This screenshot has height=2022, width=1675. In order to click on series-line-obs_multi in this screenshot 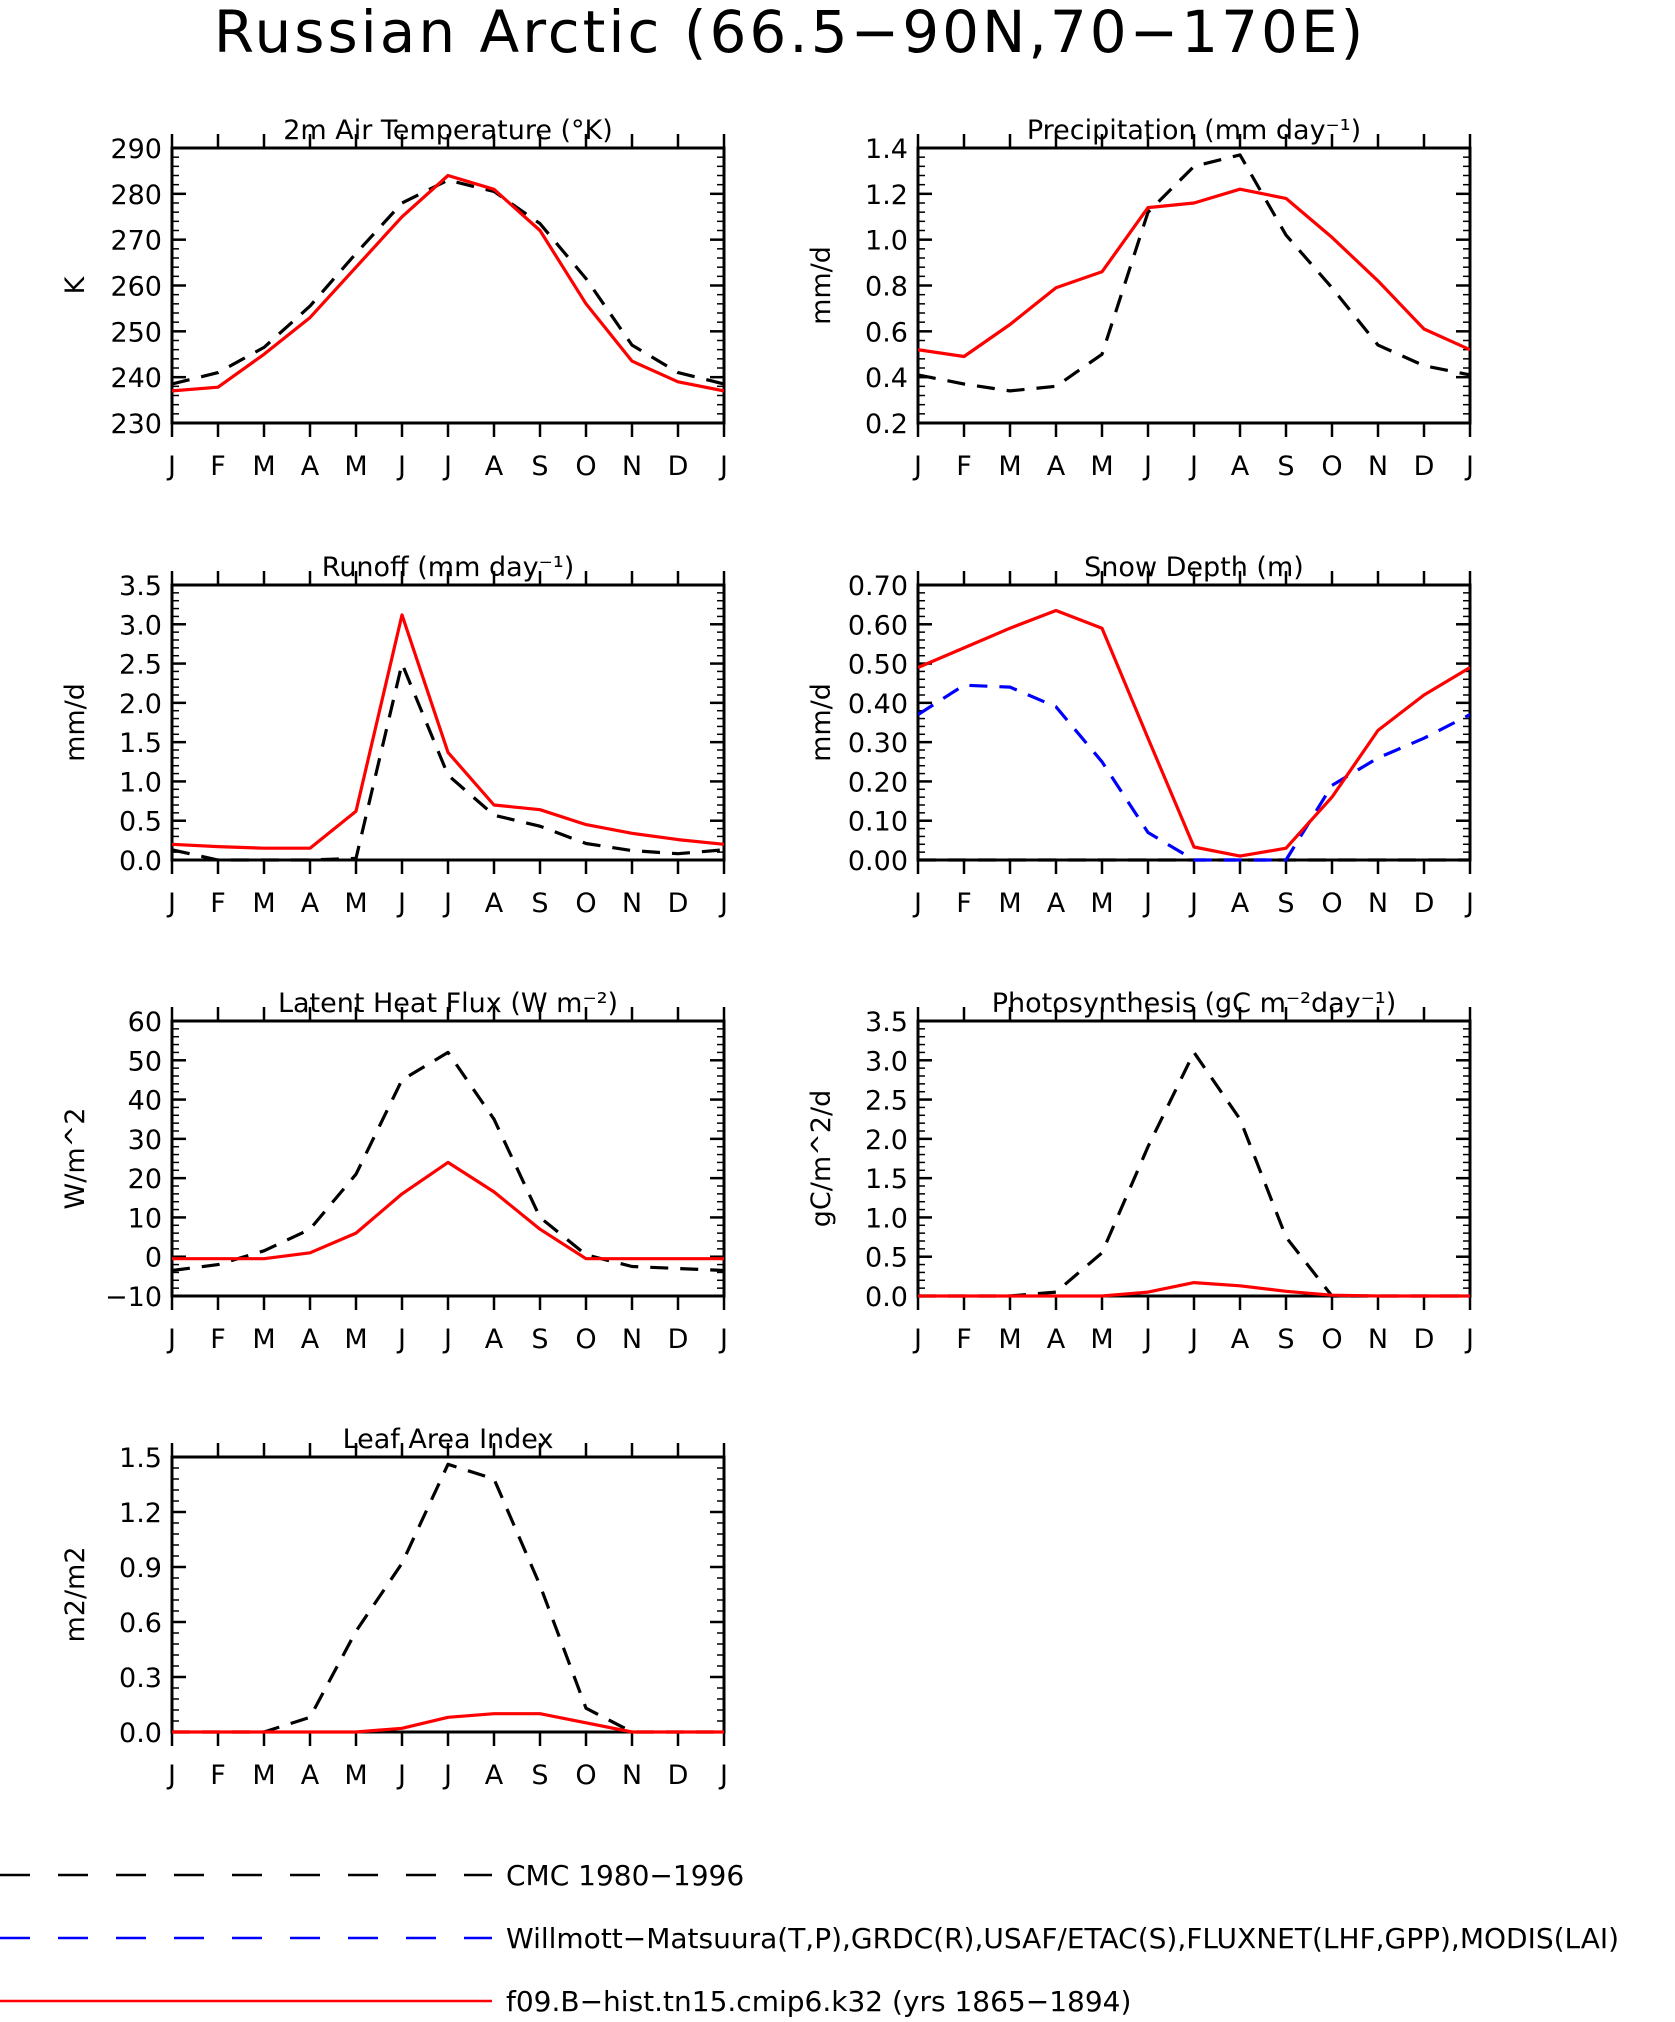, I will do `click(1194, 772)`.